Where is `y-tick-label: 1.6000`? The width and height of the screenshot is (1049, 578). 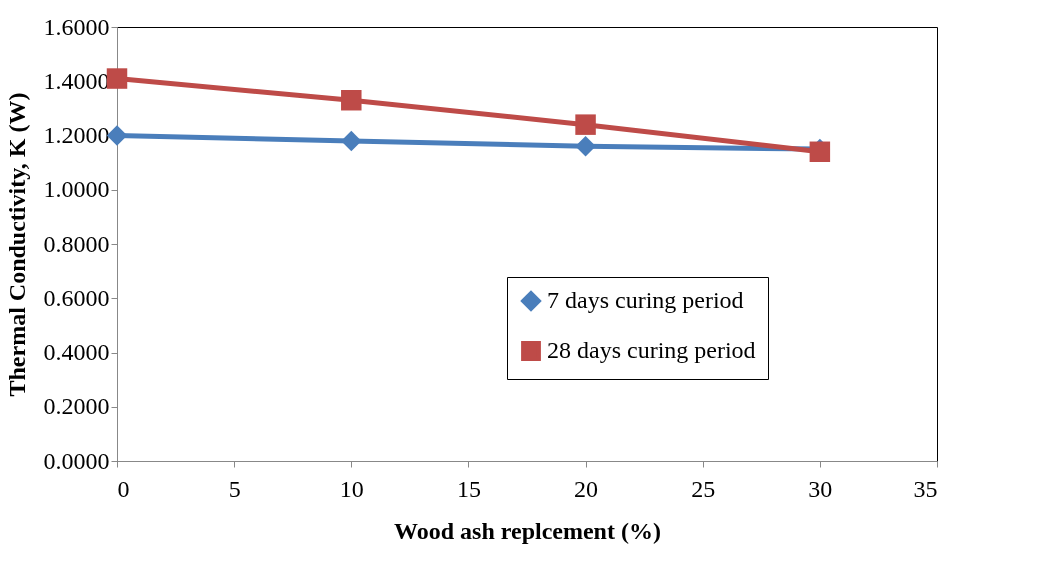
y-tick-label: 1.6000 is located at coordinates (76, 26).